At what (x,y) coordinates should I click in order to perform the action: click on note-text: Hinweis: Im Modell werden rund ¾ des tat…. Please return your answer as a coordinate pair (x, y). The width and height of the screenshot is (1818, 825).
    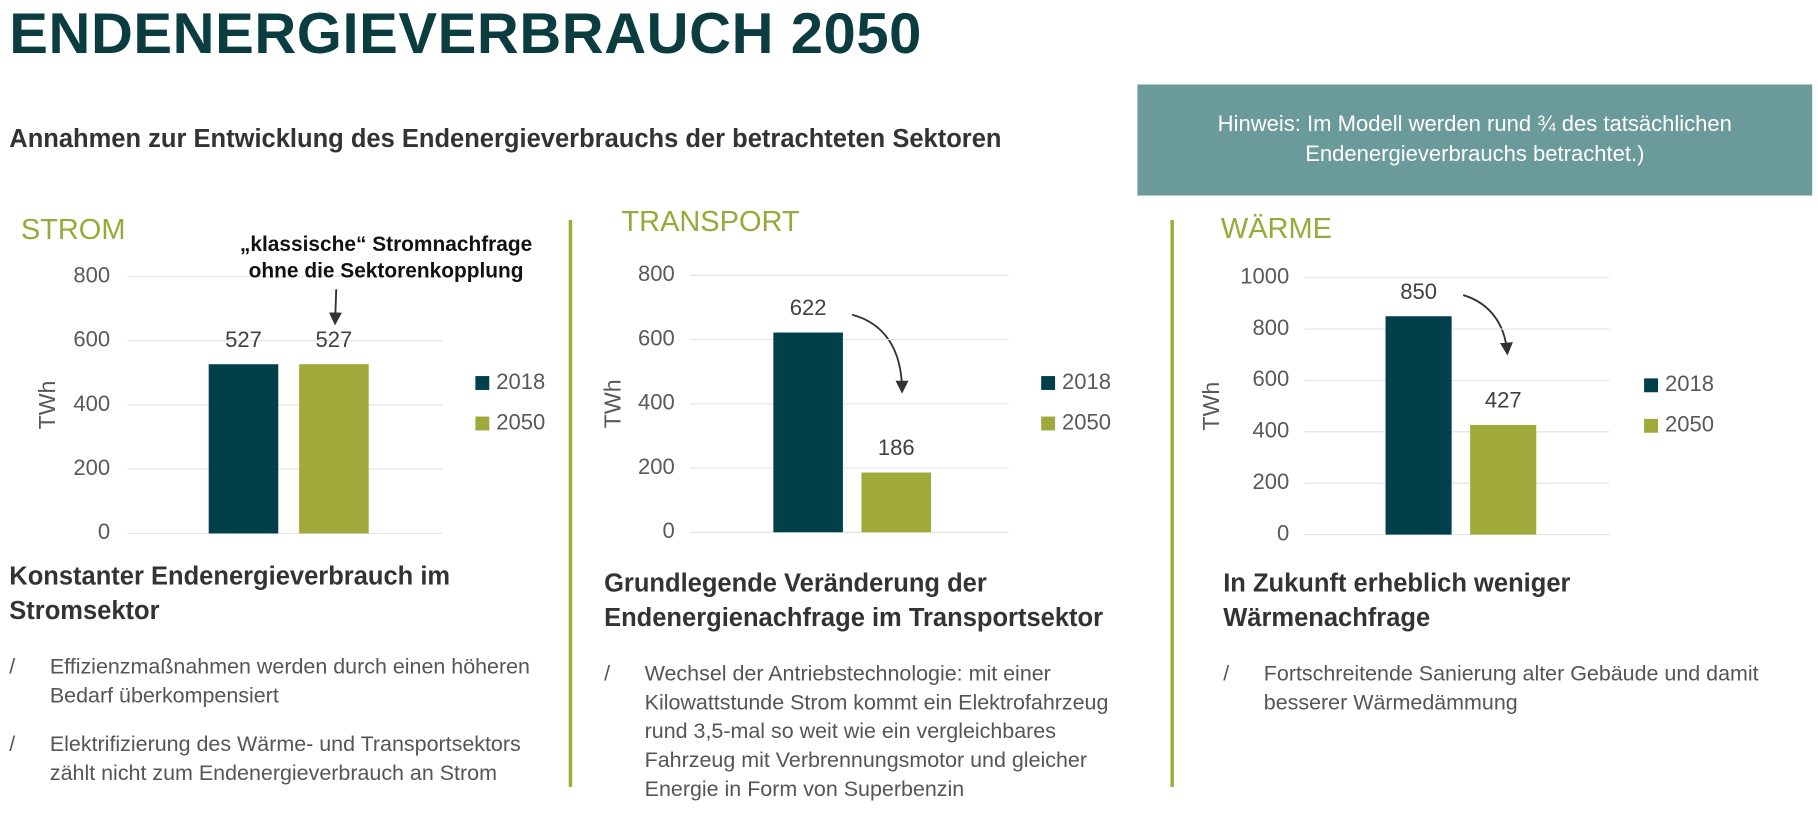
    Looking at the image, I should click on (1474, 139).